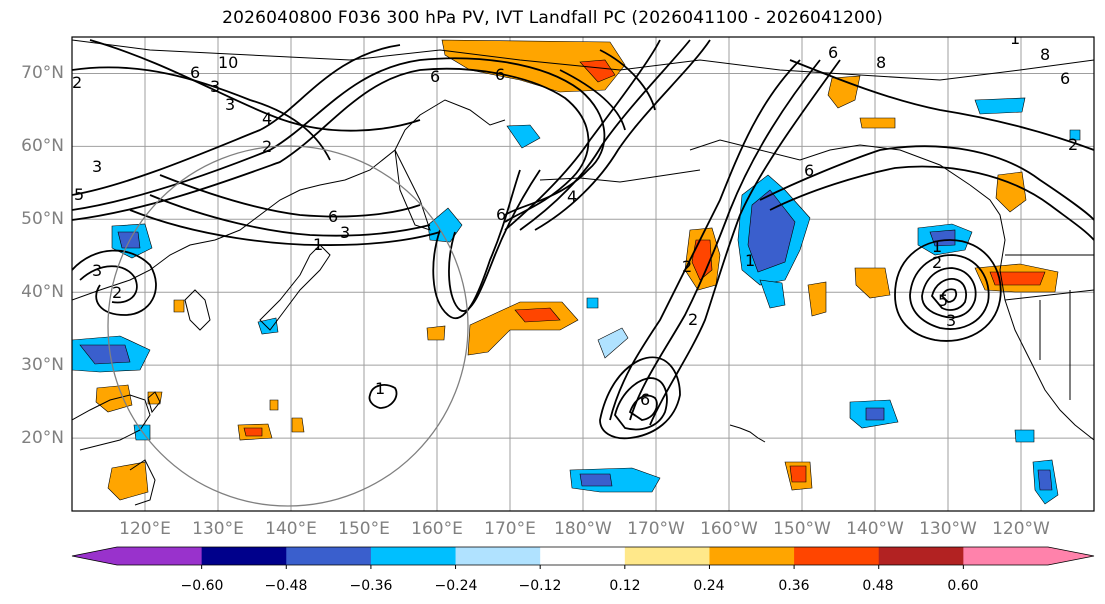  I want to click on colorbar-extend-high-arrow, so click(1071, 556).